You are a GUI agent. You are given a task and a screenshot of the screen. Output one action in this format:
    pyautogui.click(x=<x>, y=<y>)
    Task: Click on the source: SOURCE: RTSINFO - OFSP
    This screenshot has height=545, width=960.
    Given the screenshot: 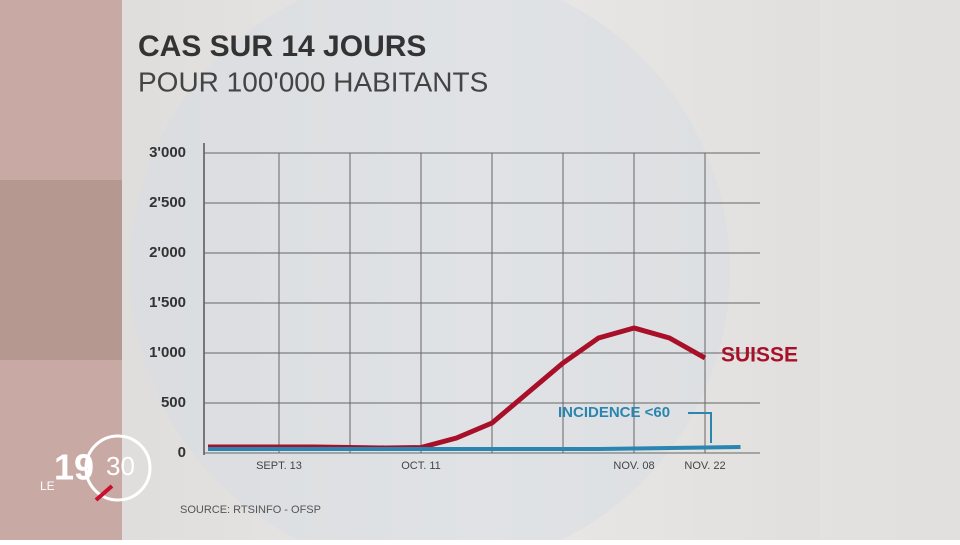 What is the action you would take?
    pyautogui.click(x=250, y=510)
    